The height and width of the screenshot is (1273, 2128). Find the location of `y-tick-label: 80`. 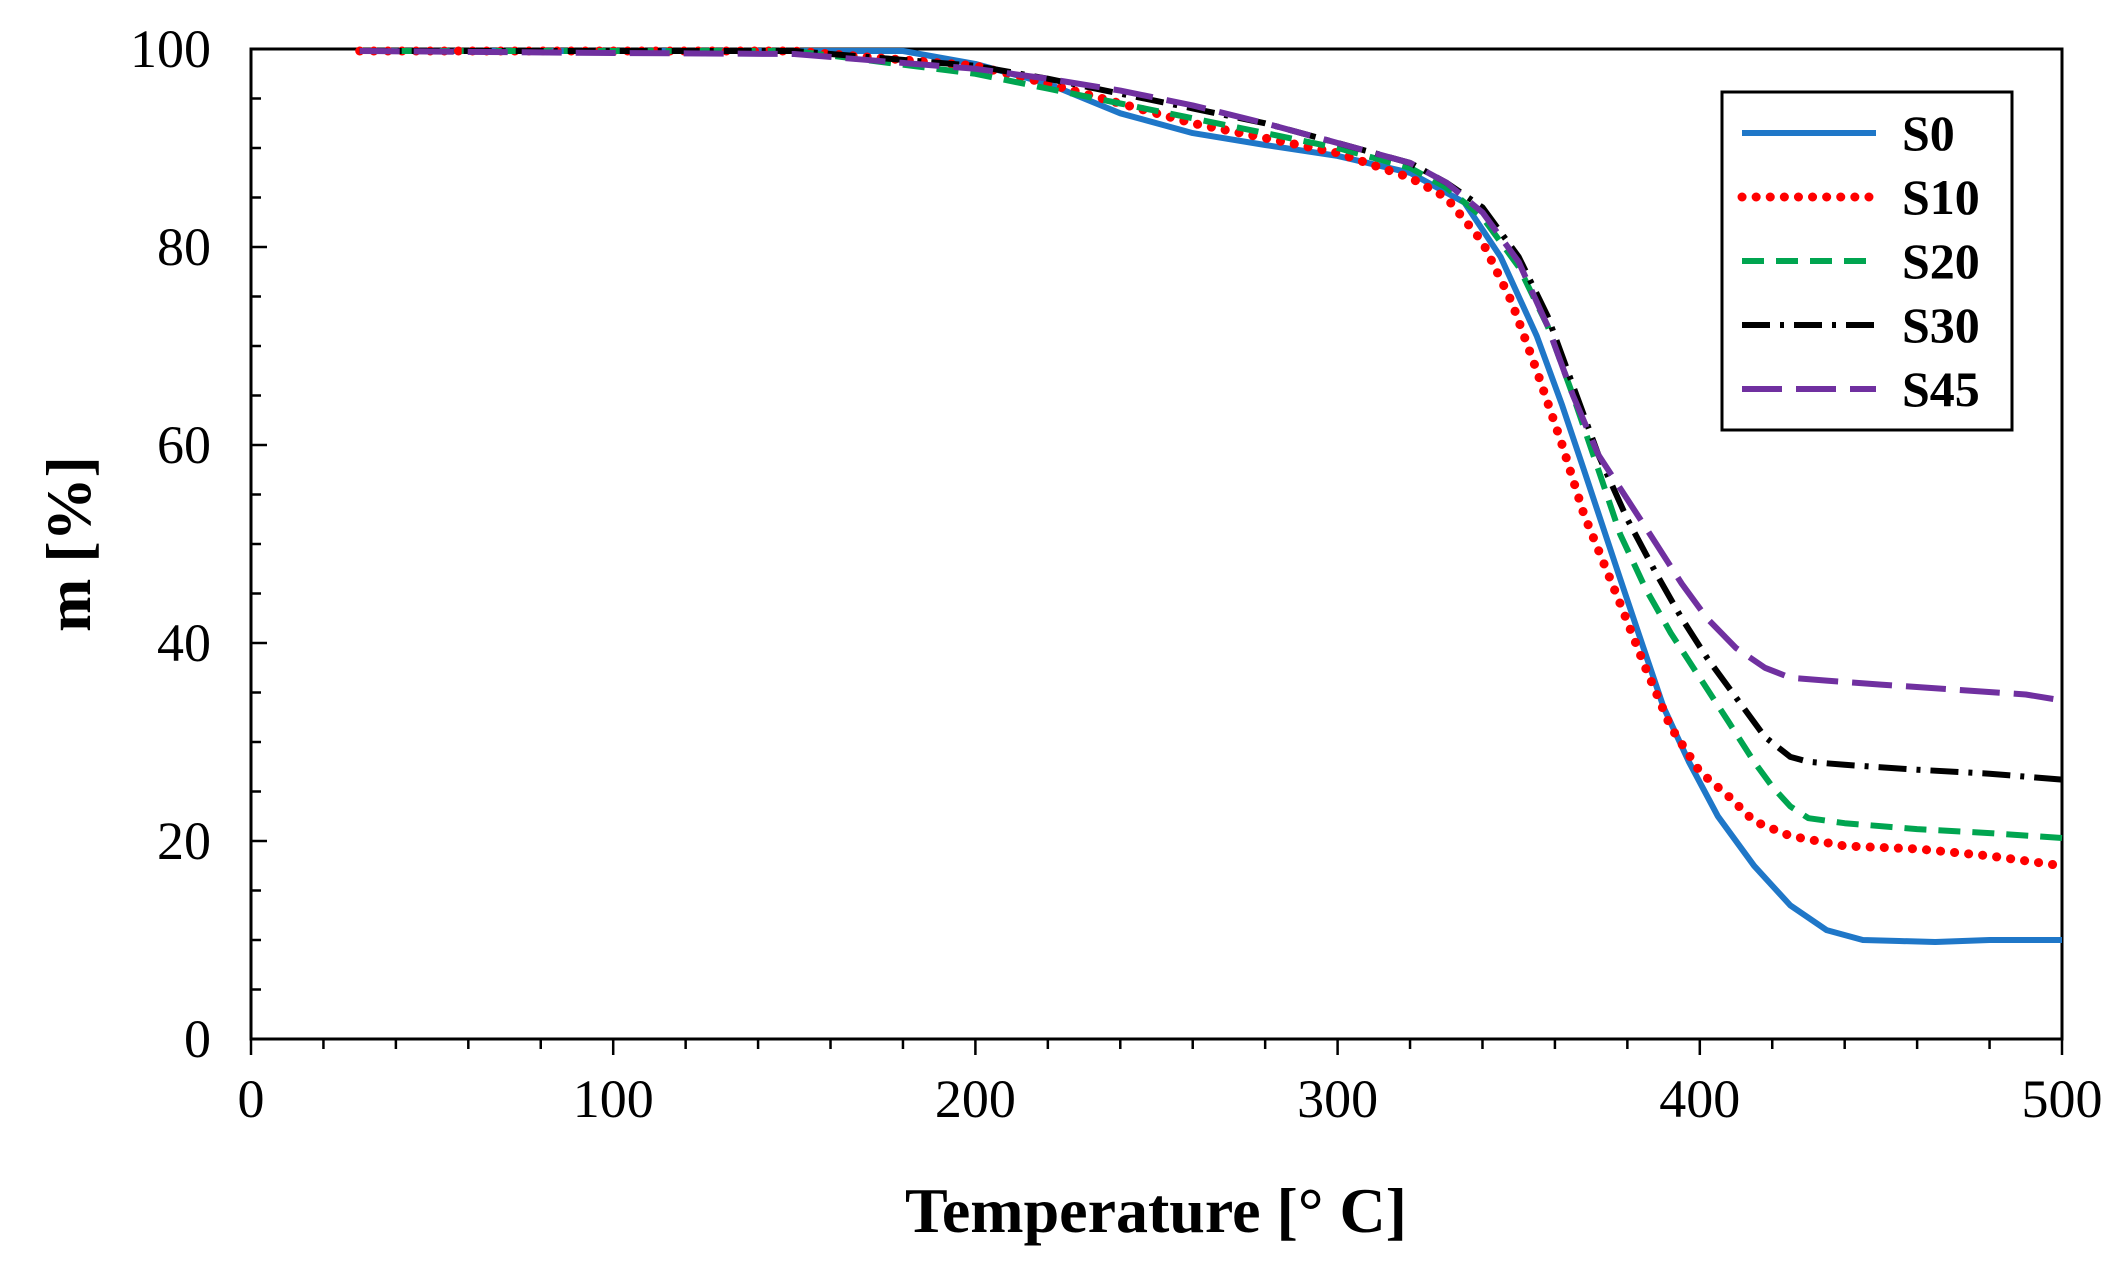

y-tick-label: 80 is located at coordinates (184, 247).